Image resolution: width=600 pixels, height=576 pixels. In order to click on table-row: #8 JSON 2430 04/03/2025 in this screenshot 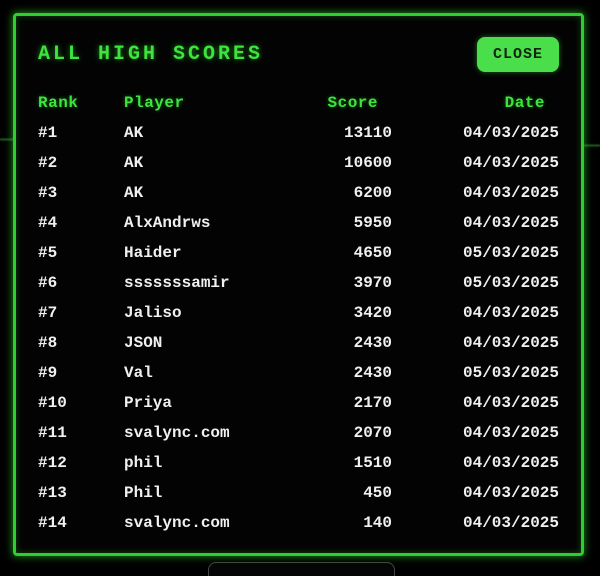, I will do `click(298, 343)`.